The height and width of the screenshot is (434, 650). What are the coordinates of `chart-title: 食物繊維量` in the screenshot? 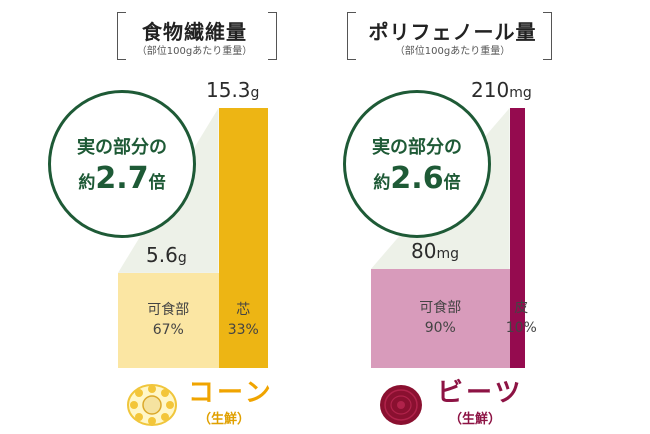 It's located at (194, 32).